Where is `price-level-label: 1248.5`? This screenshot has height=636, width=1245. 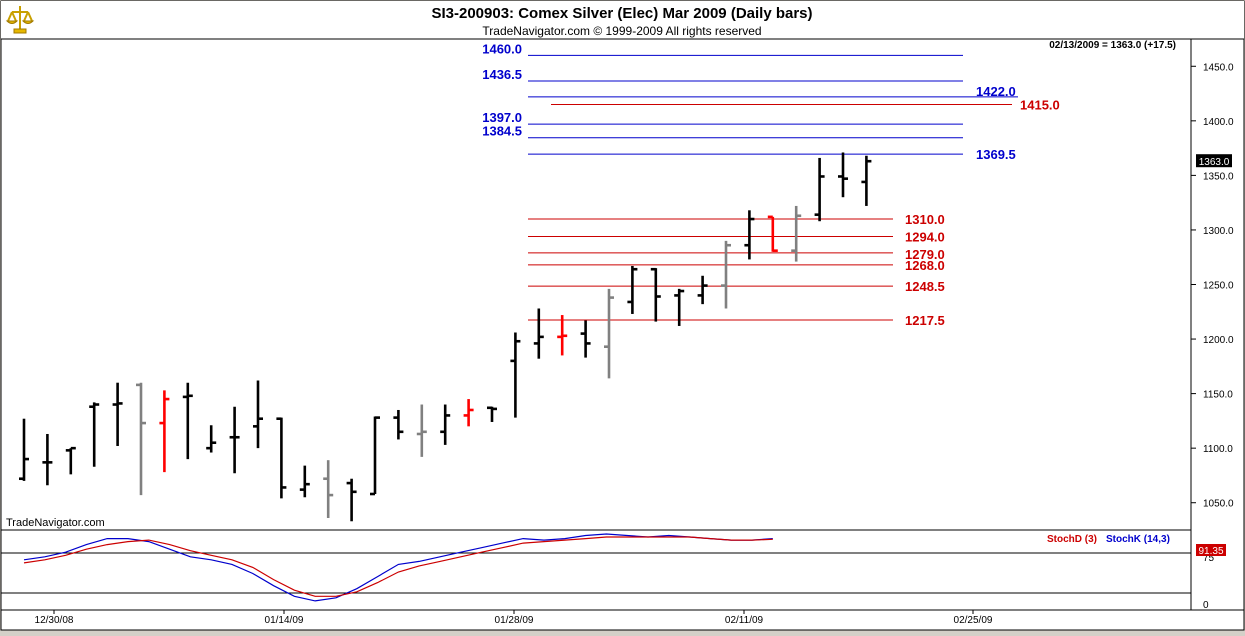
price-level-label: 1248.5 is located at coordinates (925, 286).